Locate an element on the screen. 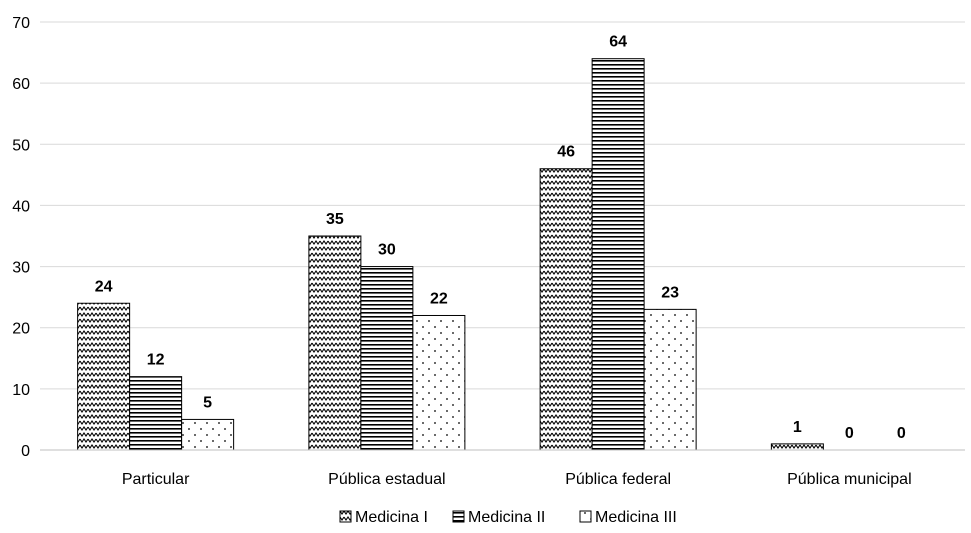 The image size is (971, 533). y-tick-label: 60 is located at coordinates (21, 84).